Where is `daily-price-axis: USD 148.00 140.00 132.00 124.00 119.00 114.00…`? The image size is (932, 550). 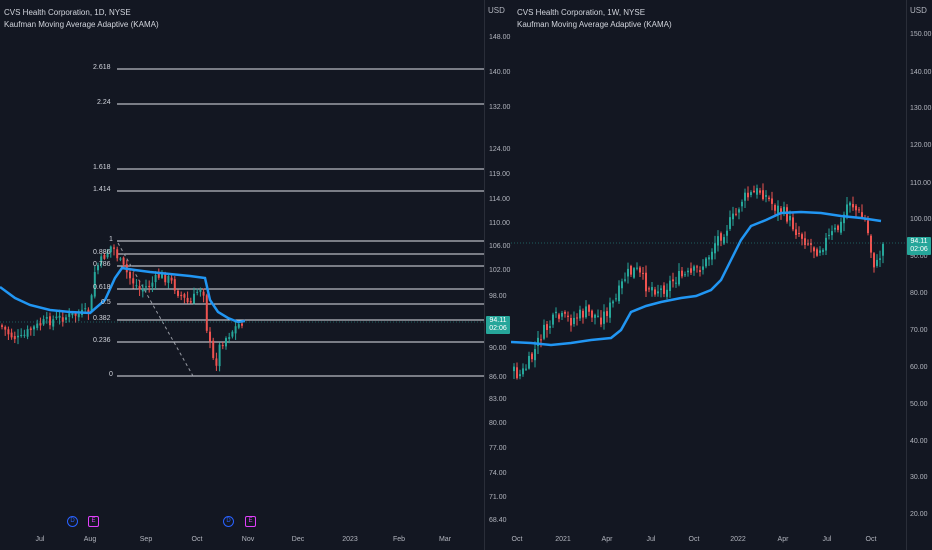 daily-price-axis: USD 148.00 140.00 132.00 124.00 119.00 114.00… is located at coordinates (498, 275).